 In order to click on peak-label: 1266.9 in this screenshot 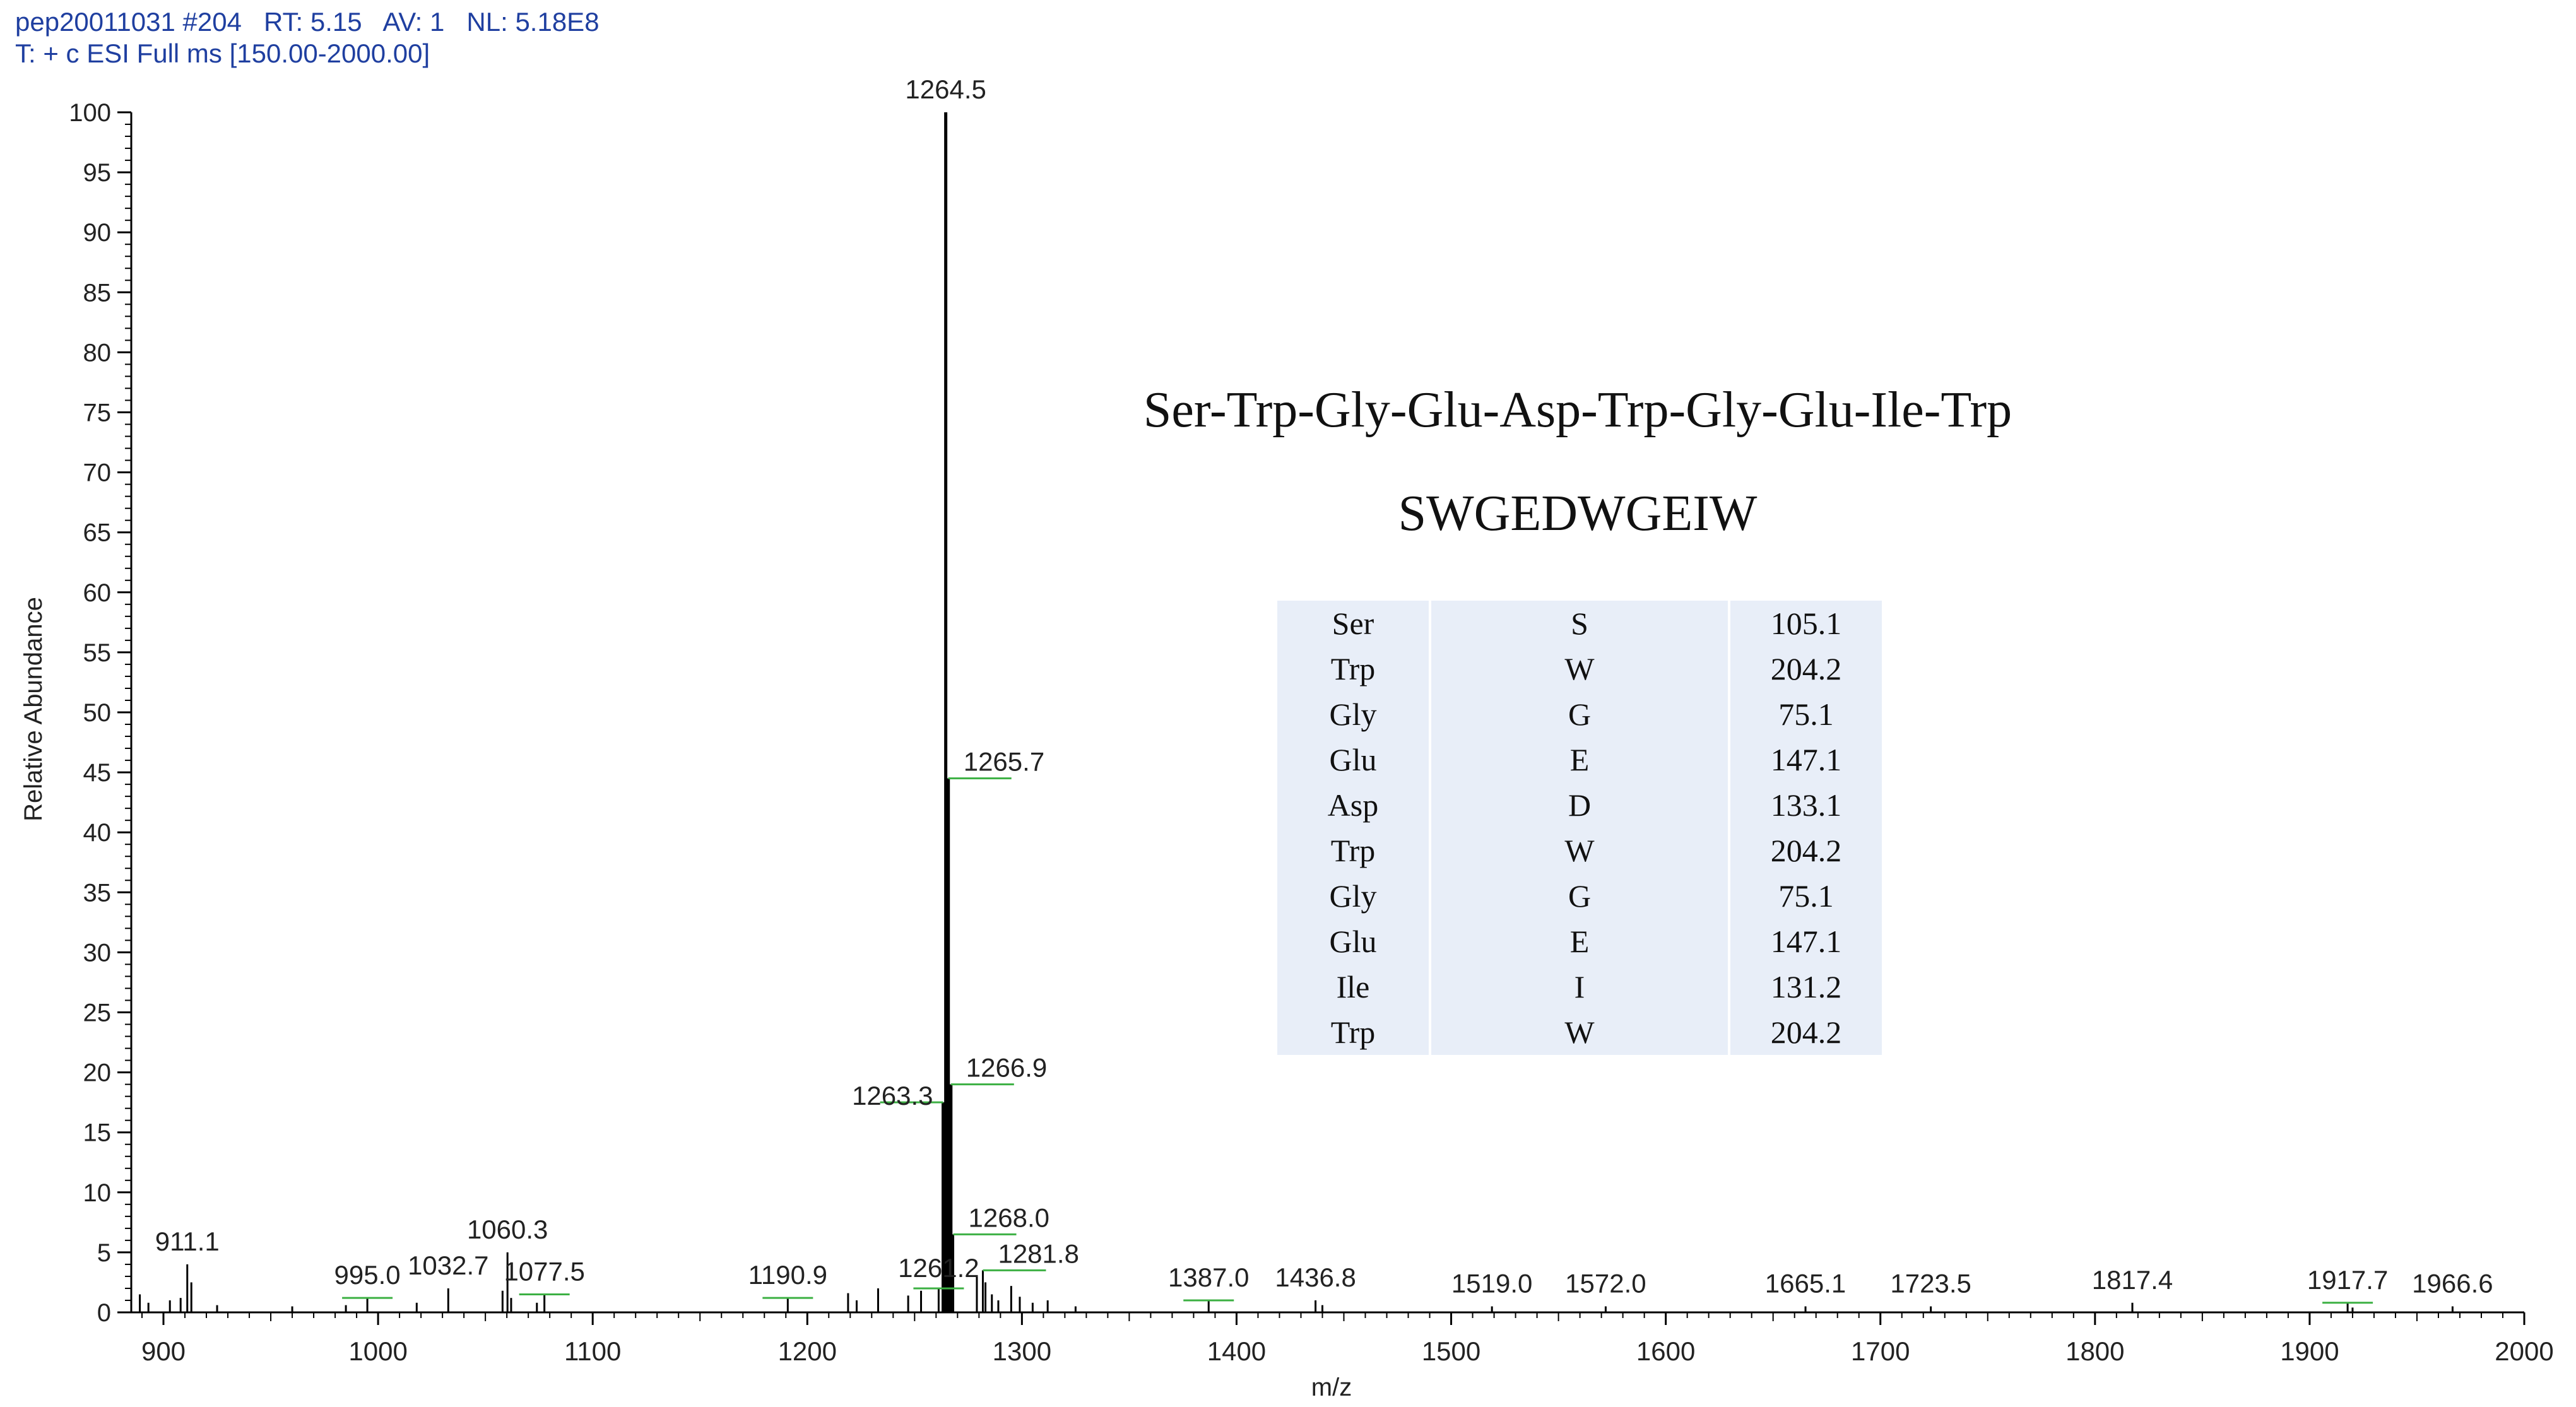, I will do `click(1007, 1068)`.